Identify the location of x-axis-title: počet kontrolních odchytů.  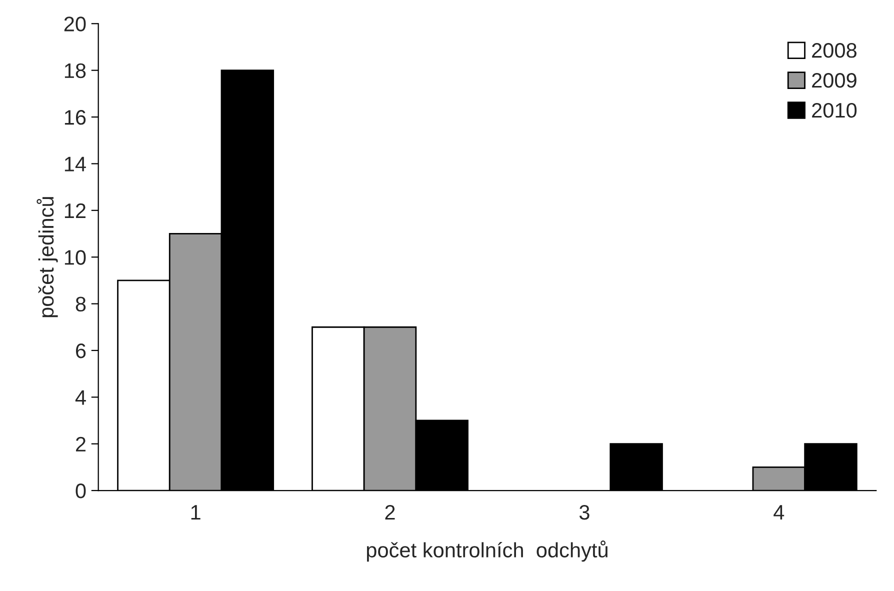
(487, 551).